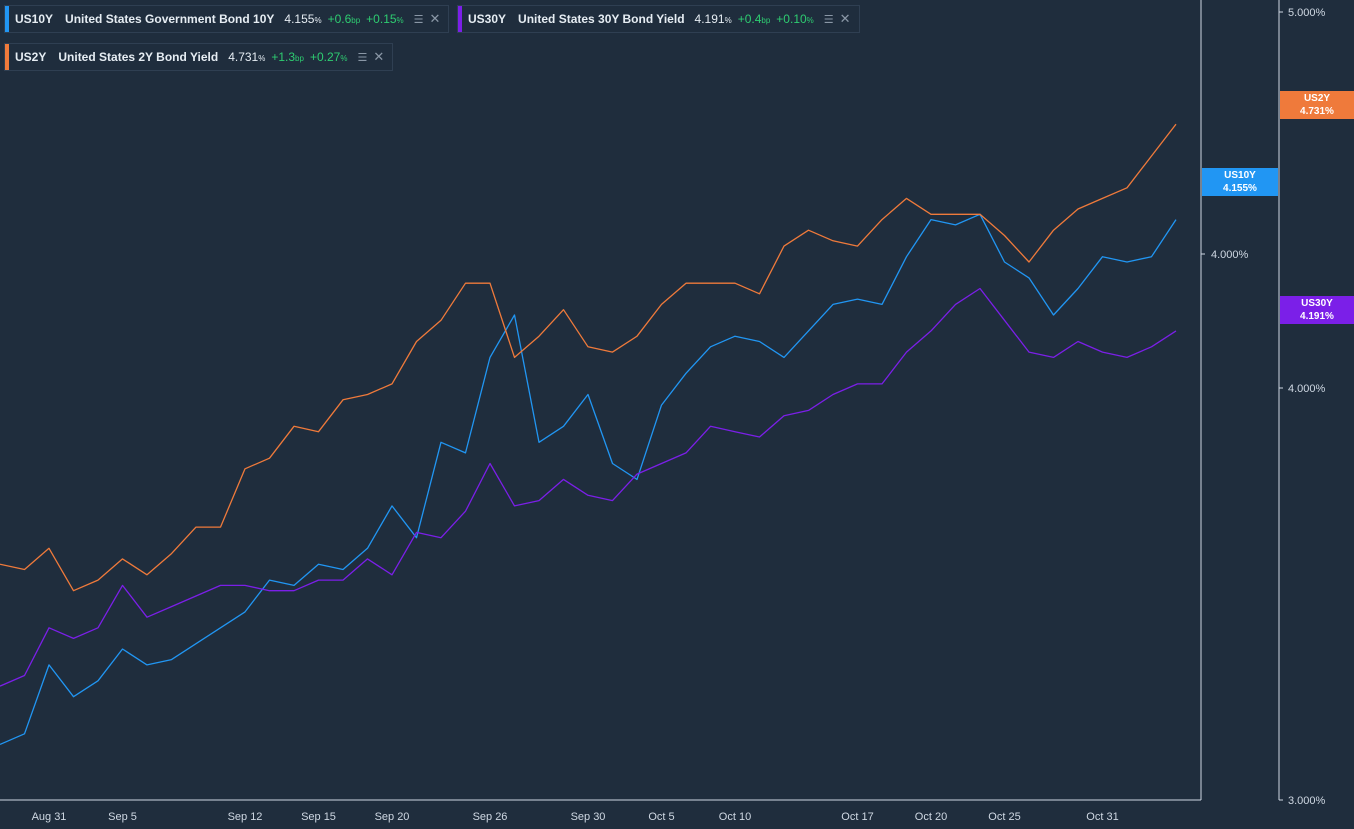  Describe the element at coordinates (1307, 801) in the screenshot. I see `outer-axis-tick-label: 3.000%` at that location.